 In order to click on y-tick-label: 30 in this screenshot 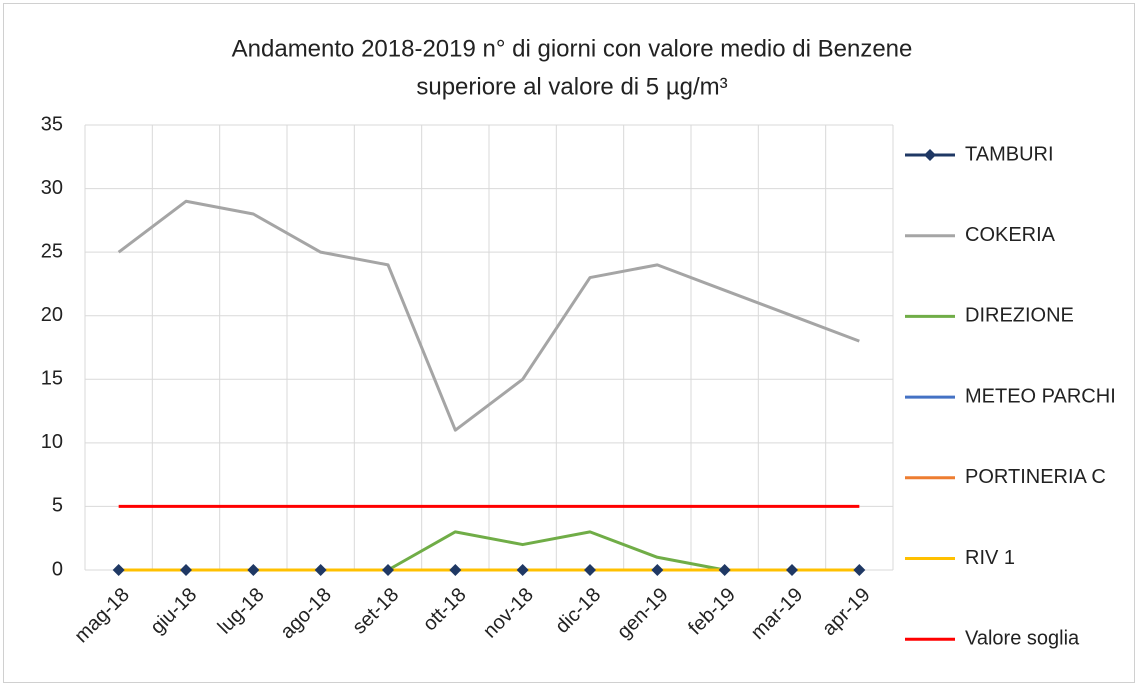, I will do `click(52, 188)`.